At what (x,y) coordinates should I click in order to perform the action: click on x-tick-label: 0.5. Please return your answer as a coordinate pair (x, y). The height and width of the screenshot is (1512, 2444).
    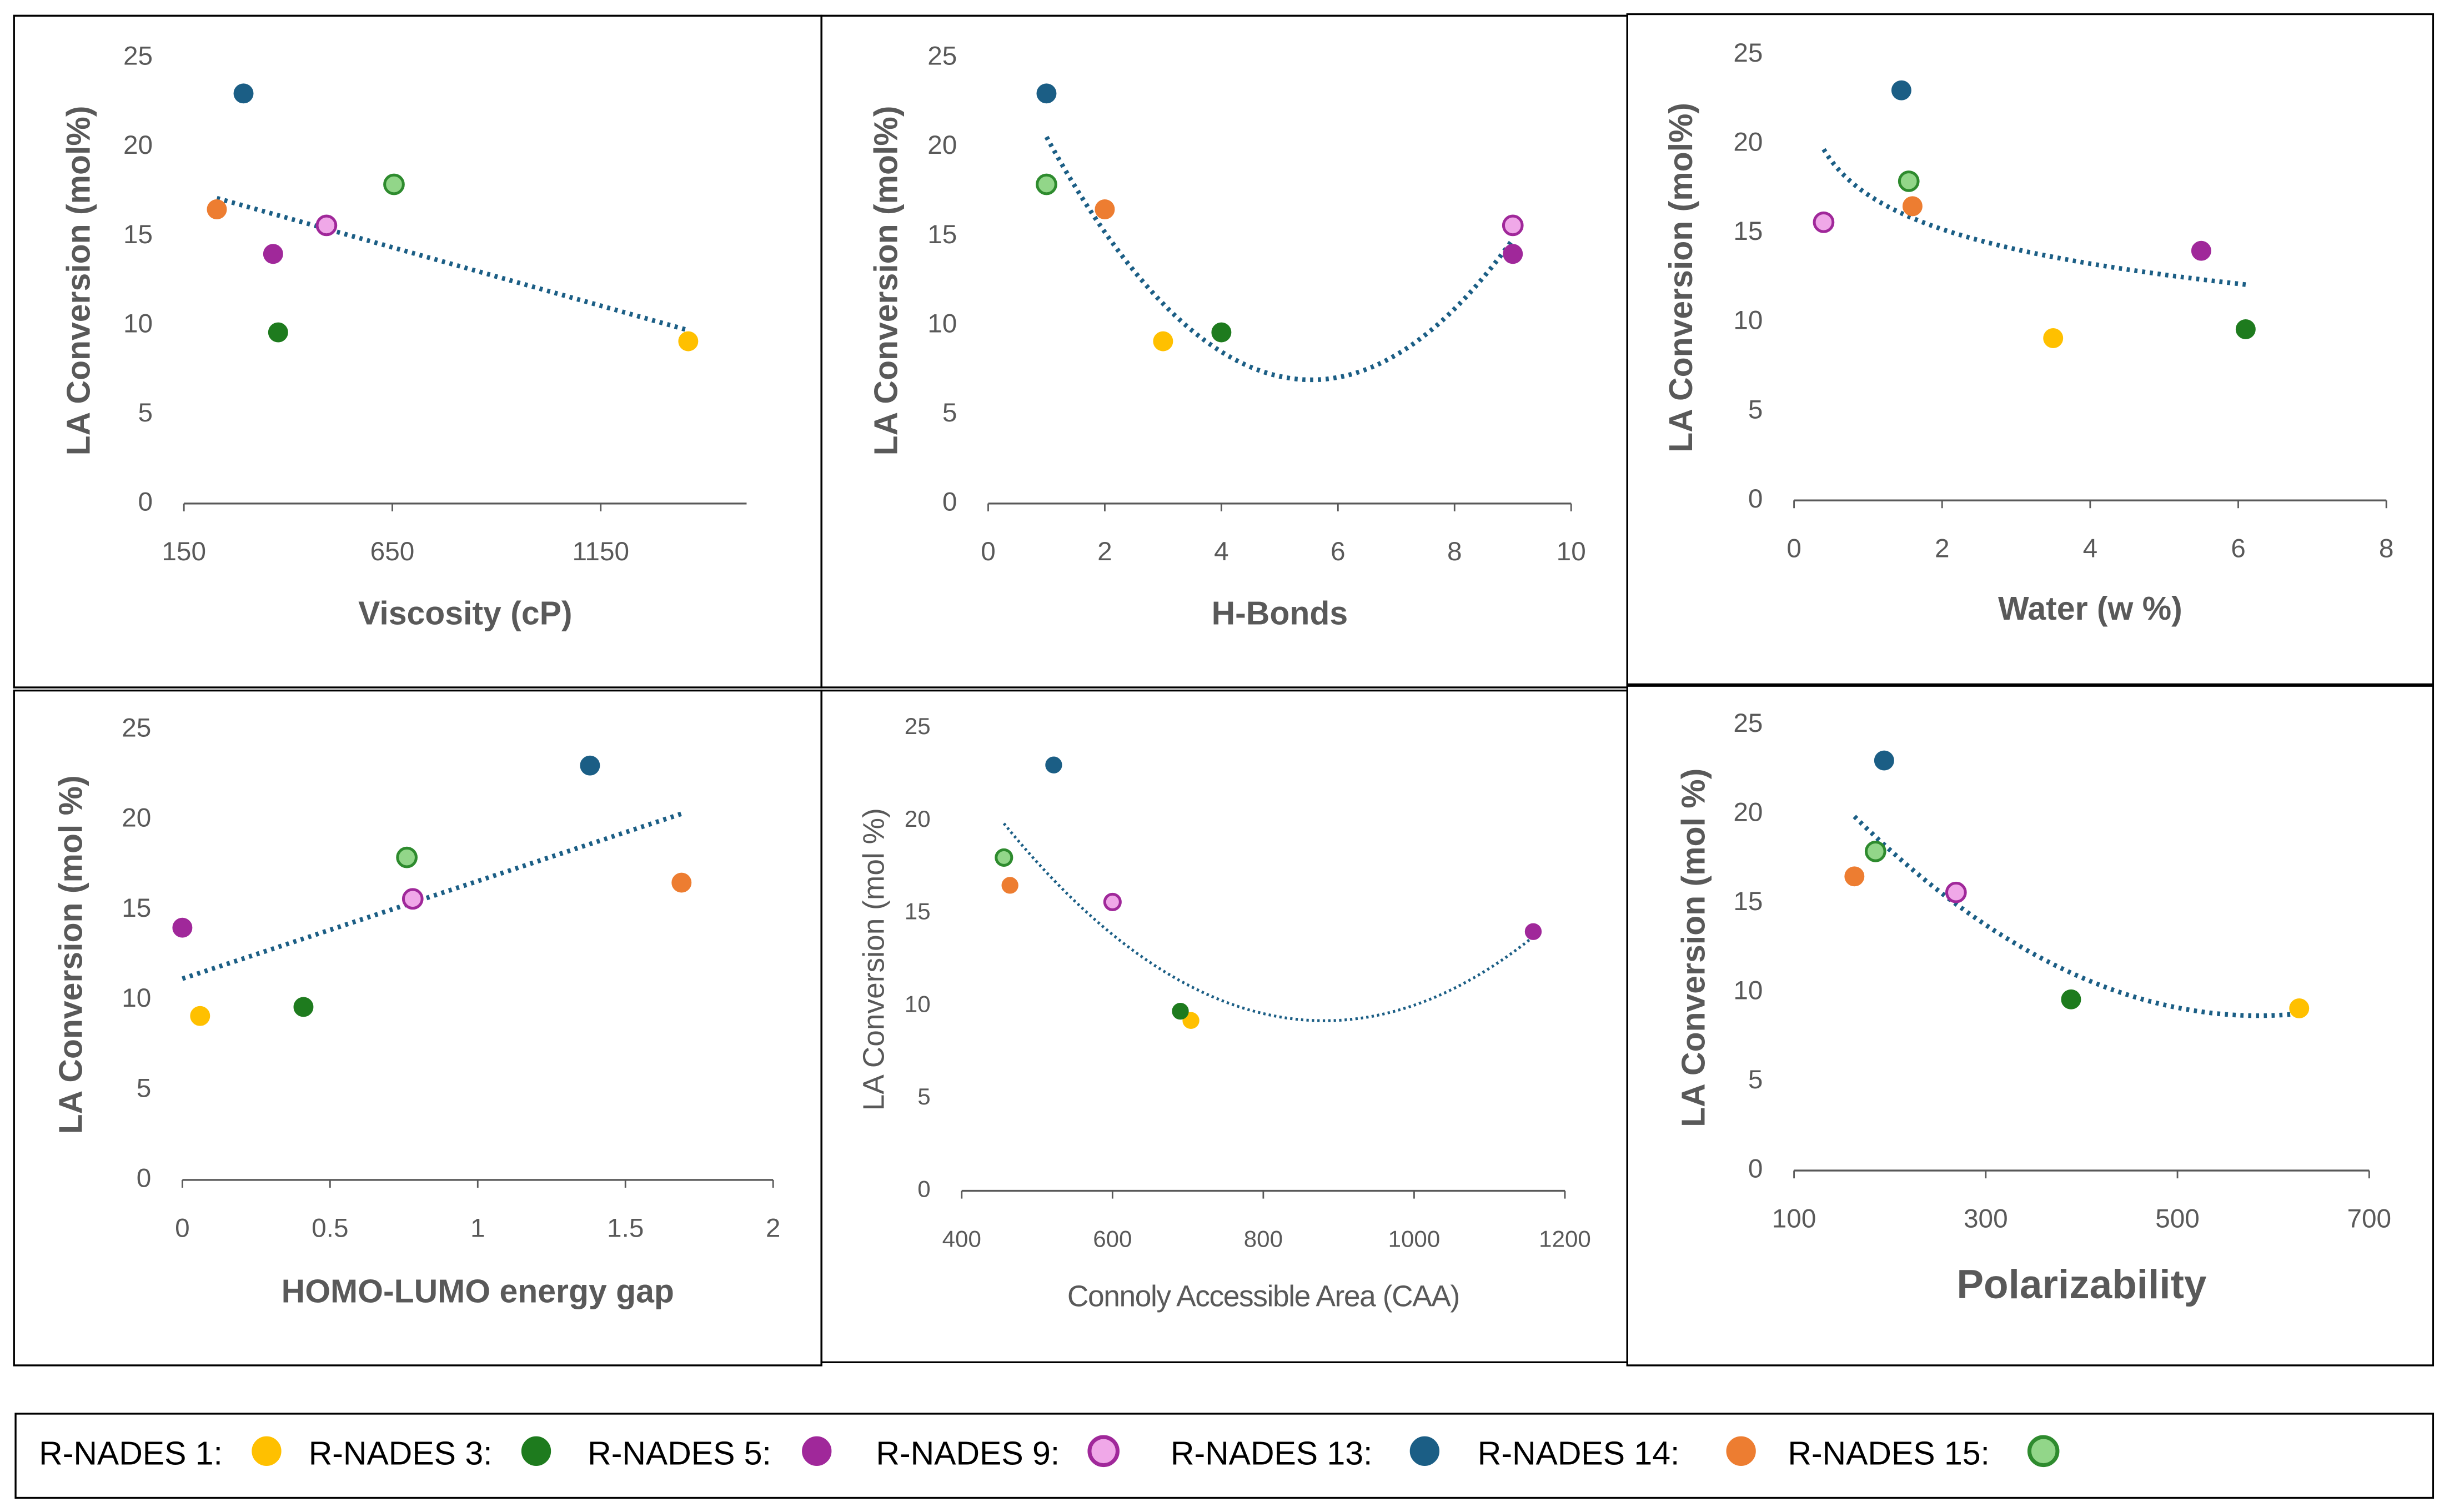
    Looking at the image, I should click on (330, 1228).